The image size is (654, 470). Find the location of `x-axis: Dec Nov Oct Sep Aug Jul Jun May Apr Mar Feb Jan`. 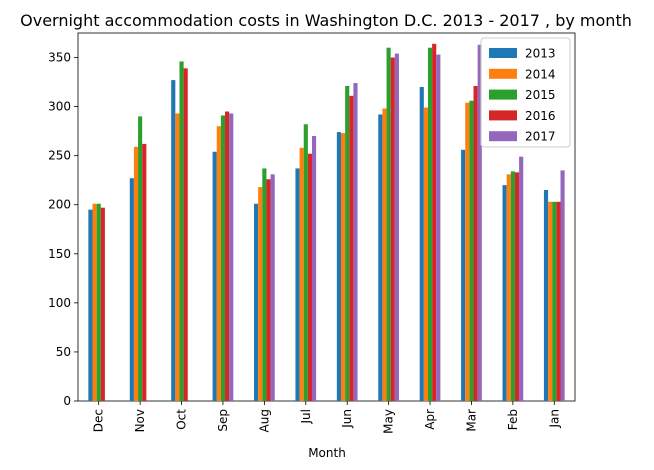

x-axis: Dec Nov Oct Sep Aug Jul Jun May Apr Mar Feb Jan is located at coordinates (326, 417).